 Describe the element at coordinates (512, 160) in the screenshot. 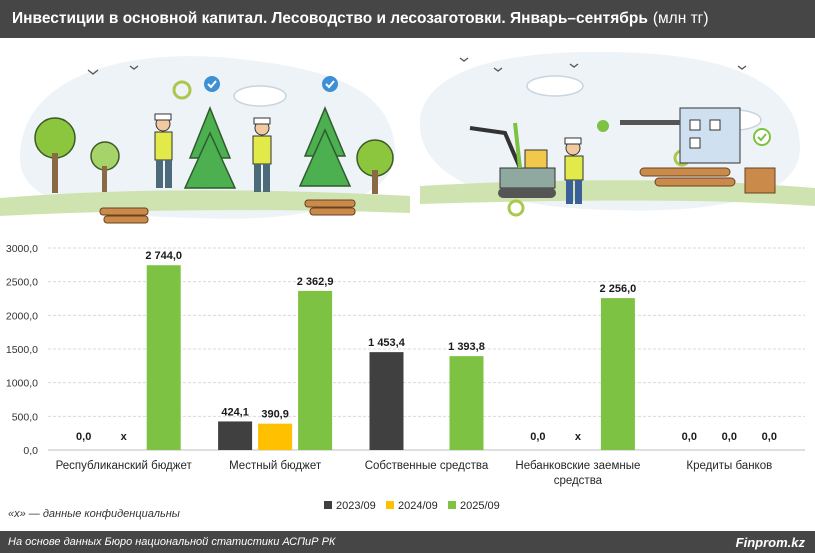

I see `excavator-icon` at that location.